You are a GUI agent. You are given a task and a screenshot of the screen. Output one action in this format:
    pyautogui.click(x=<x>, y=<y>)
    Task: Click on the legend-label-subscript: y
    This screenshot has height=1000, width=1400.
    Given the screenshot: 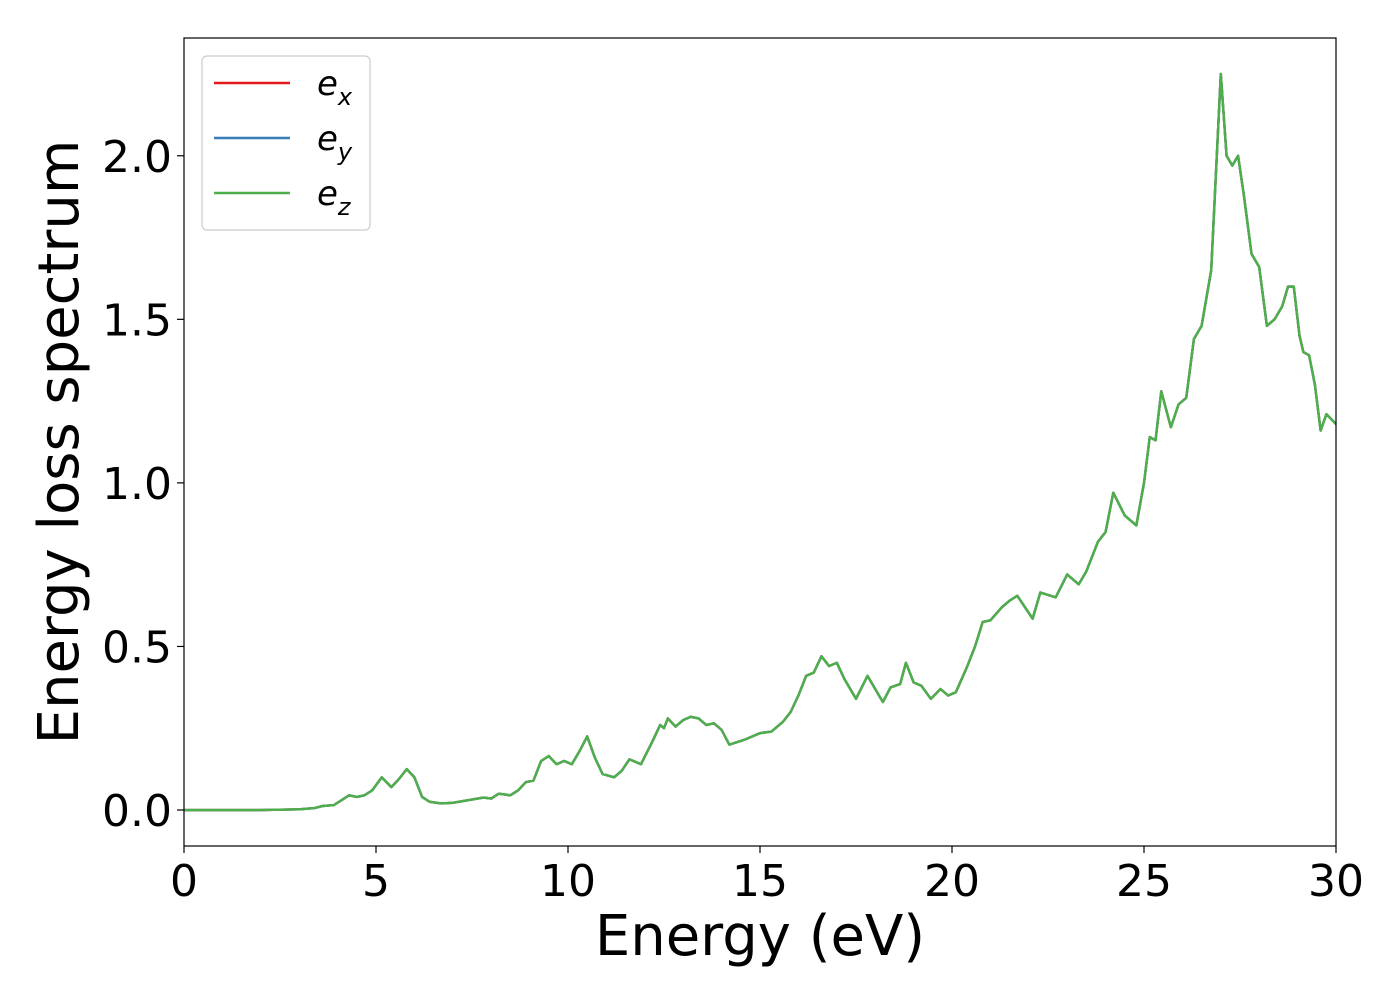 What is the action you would take?
    pyautogui.click(x=345, y=152)
    